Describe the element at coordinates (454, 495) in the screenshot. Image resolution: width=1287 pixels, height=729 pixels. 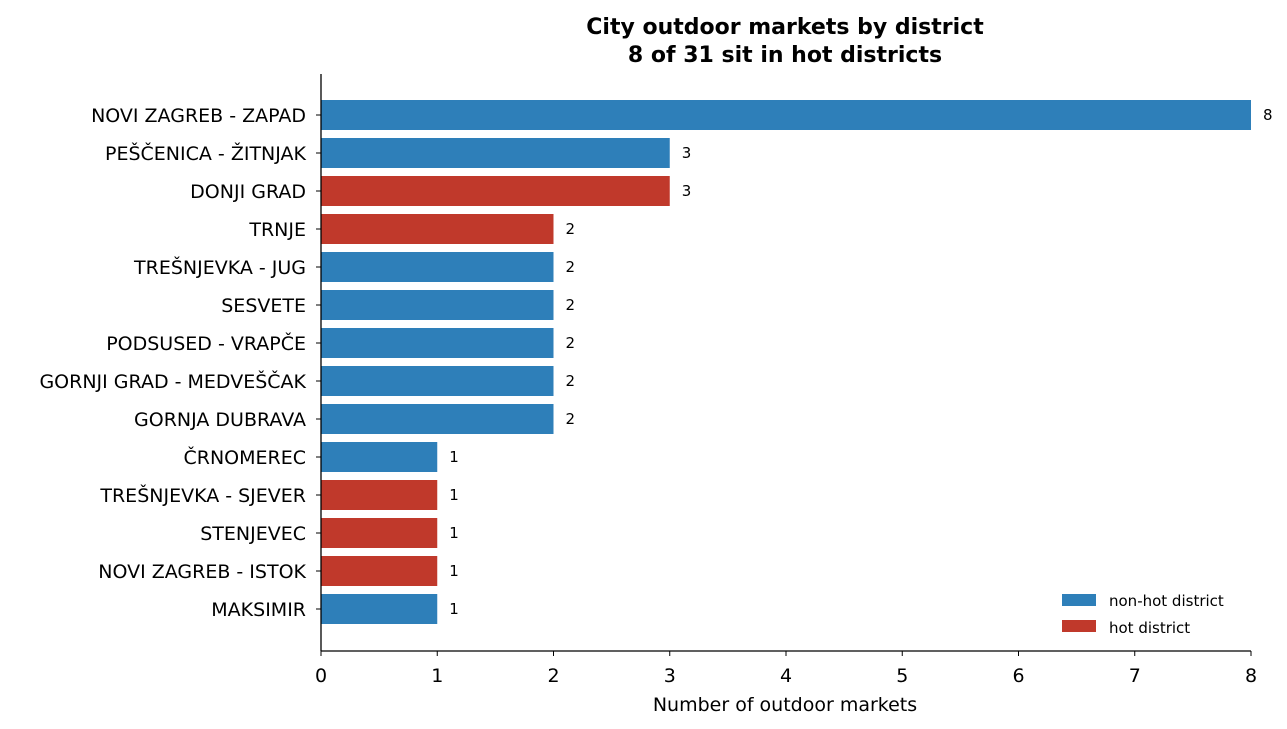
I see `value-label-tresnjevka-sjever: 1` at that location.